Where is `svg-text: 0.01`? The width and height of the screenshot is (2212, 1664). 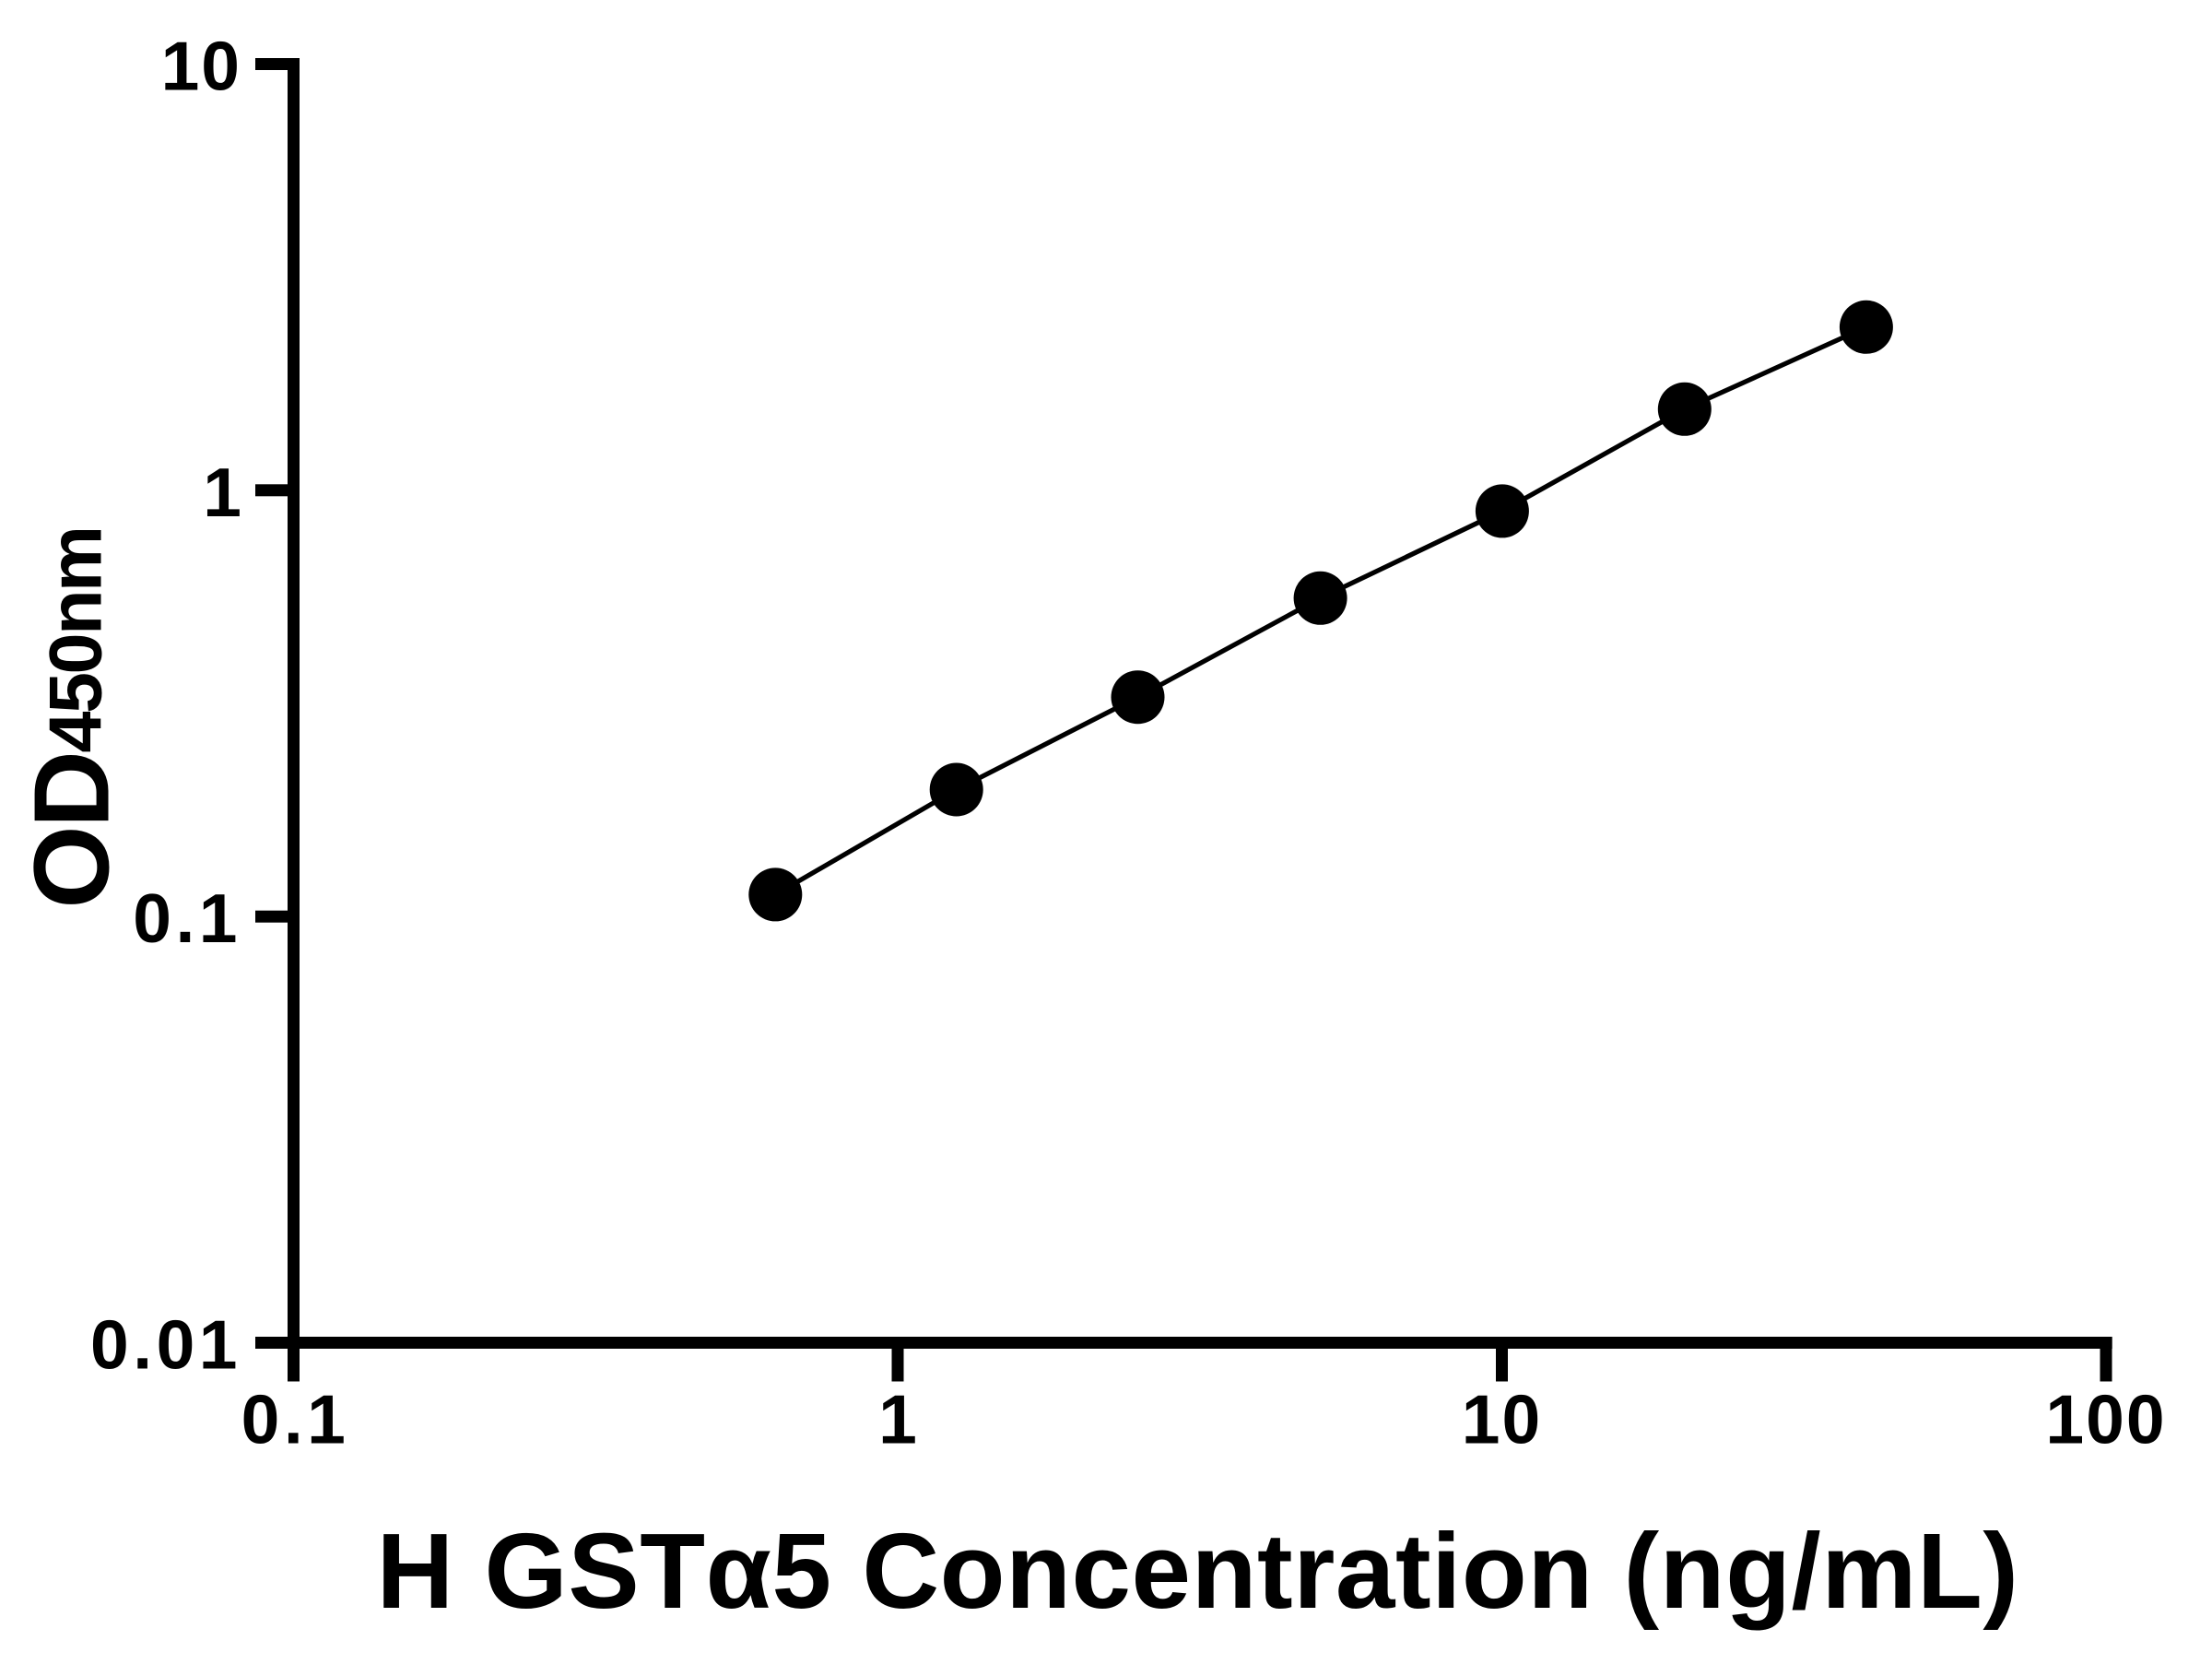 svg-text: 0.01 is located at coordinates (165, 1345).